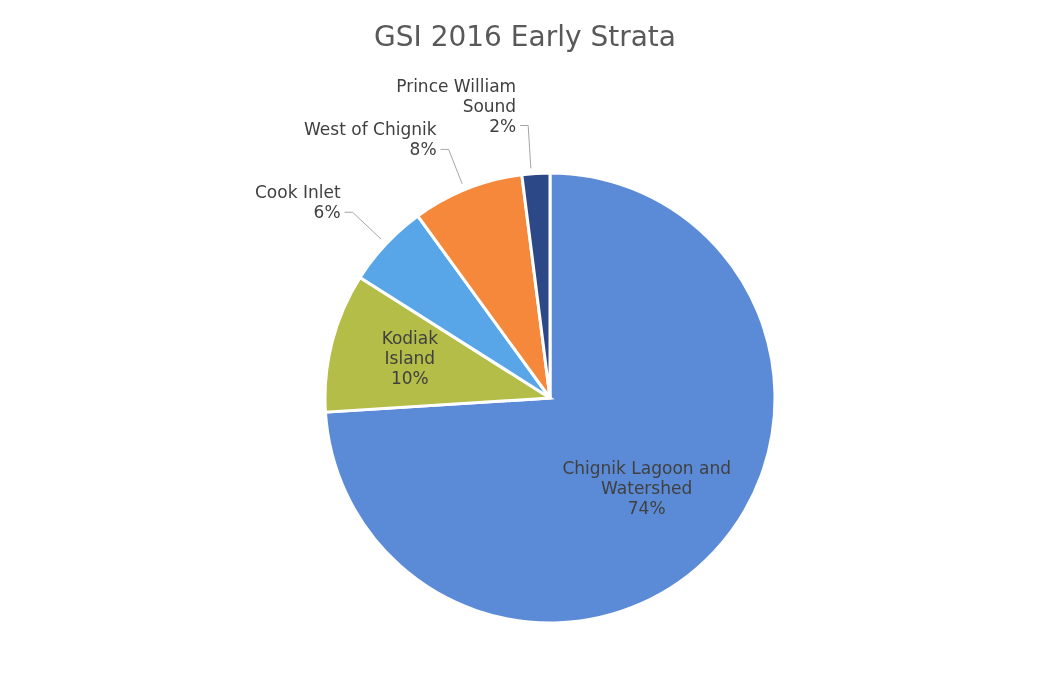 This screenshot has width=1050, height=675. What do you see at coordinates (423, 149) in the screenshot?
I see `data-label: 8%` at bounding box center [423, 149].